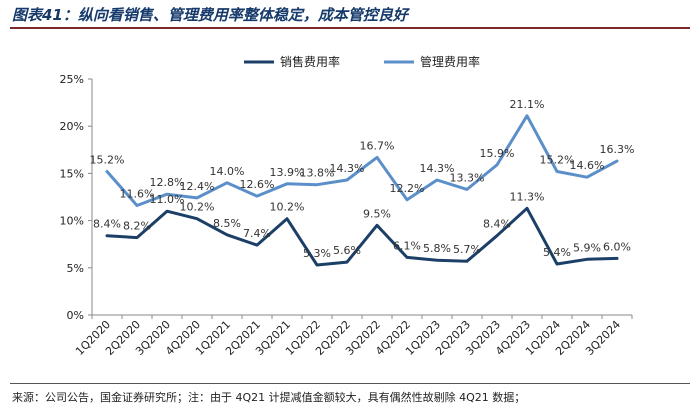 This screenshot has height=414, width=700. I want to click on data-label: 7.4%, so click(257, 233).